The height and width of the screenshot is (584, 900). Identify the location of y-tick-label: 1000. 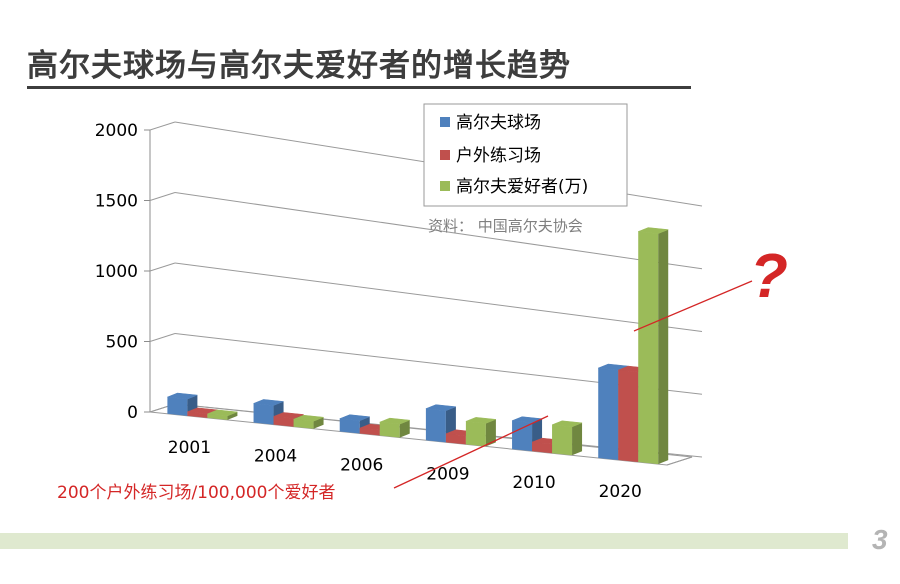
(116, 272).